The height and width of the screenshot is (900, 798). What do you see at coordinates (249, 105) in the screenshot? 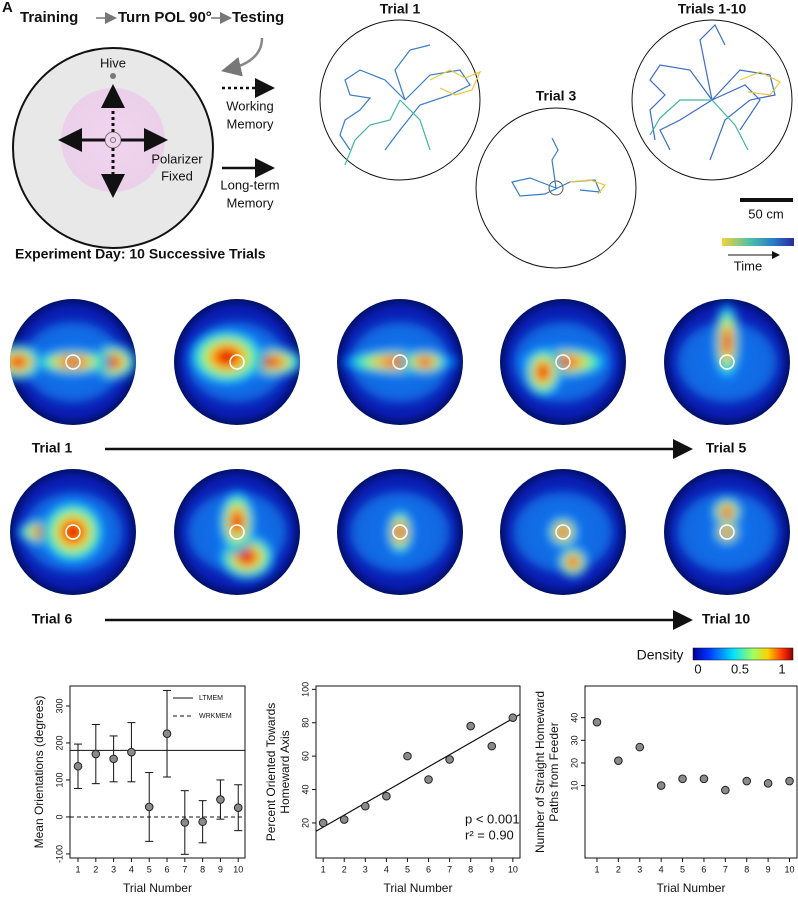
I see `legend-label: Working` at bounding box center [249, 105].